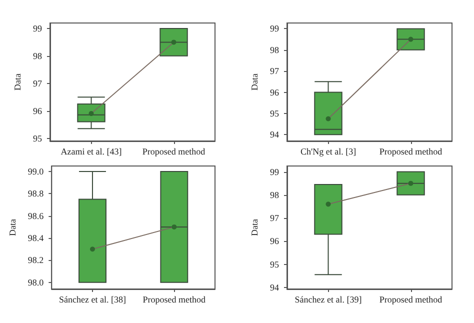 Image resolution: width=474 pixels, height=323 pixels. Describe the element at coordinates (36, 193) in the screenshot. I see `y-tick-label: 98.8` at that location.